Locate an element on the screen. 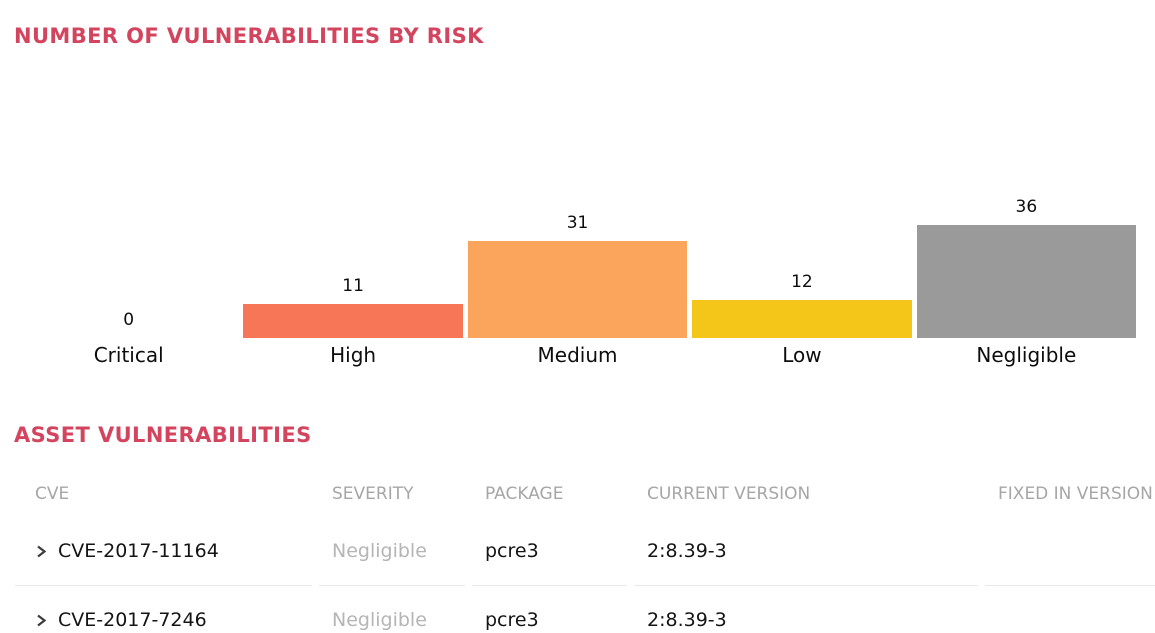 This screenshot has width=1155, height=633. column-header-severity: SEVERITY is located at coordinates (373, 494).